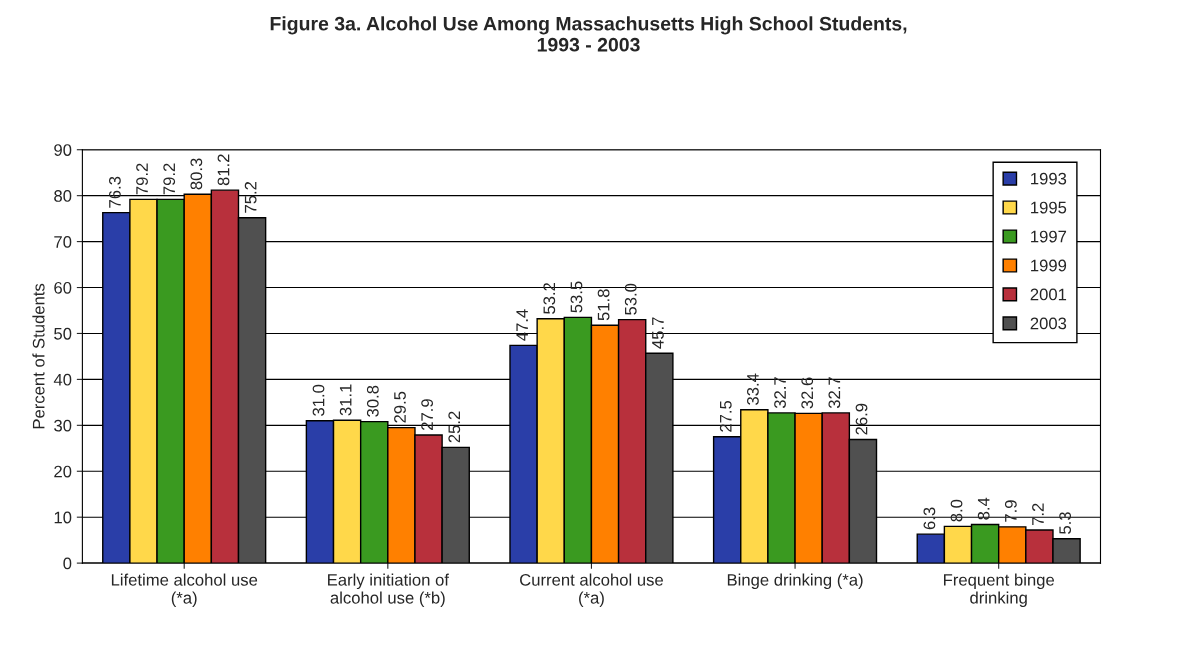 Image resolution: width=1177 pixels, height=651 pixels. Describe the element at coordinates (345, 400) in the screenshot. I see `data-label: 31.1` at that location.